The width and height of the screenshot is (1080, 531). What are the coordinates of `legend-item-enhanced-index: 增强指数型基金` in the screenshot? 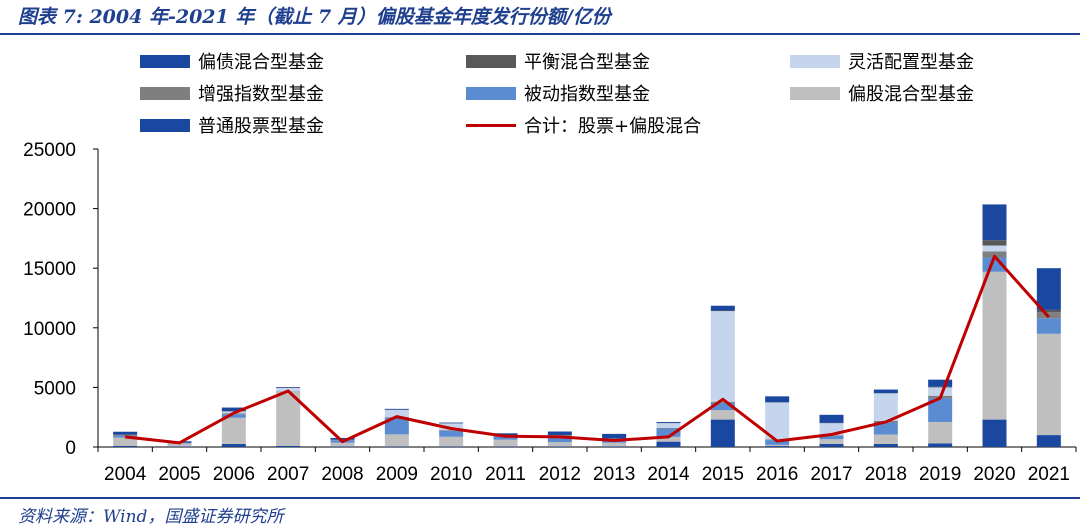 It's located at (232, 93).